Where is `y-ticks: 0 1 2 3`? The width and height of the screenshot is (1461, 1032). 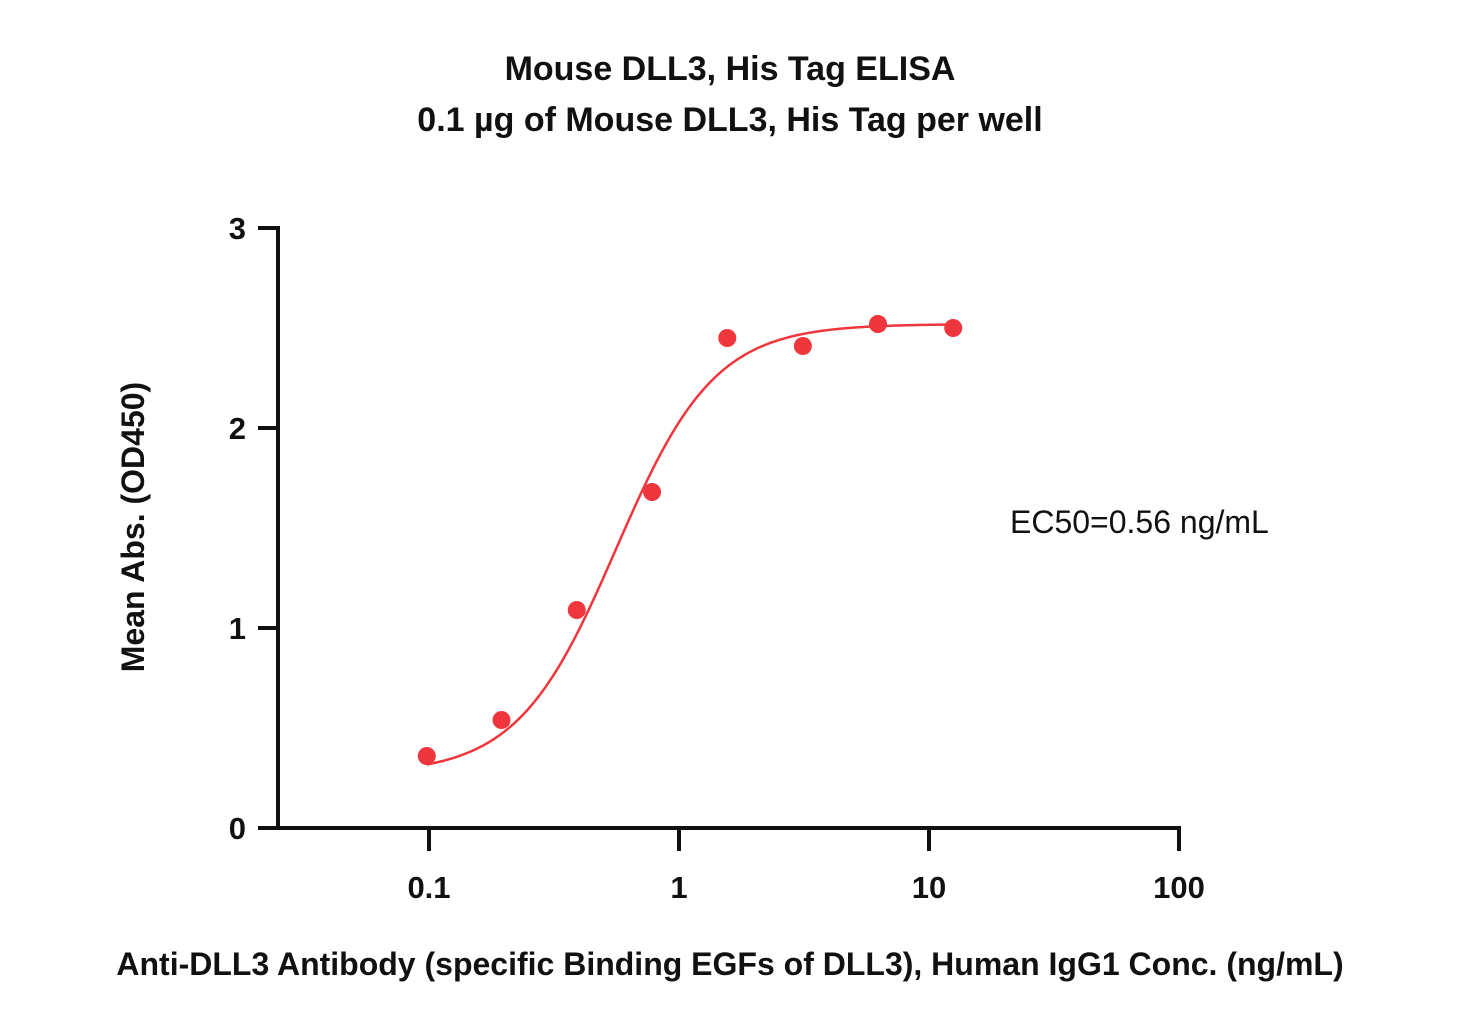
y-ticks: 0 1 2 3 is located at coordinates (253, 528).